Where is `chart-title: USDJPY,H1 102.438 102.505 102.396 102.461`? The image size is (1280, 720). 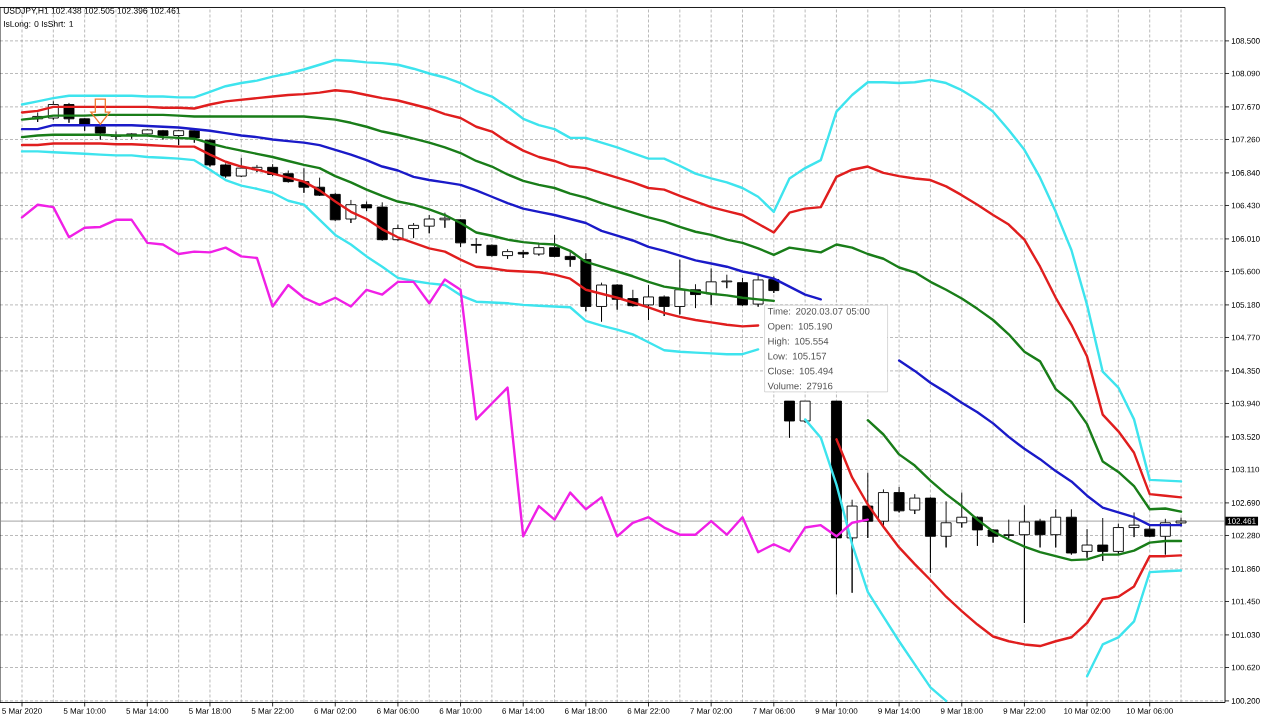
chart-title: USDJPY,H1 102.438 102.505 102.396 102.461 is located at coordinates (92, 11).